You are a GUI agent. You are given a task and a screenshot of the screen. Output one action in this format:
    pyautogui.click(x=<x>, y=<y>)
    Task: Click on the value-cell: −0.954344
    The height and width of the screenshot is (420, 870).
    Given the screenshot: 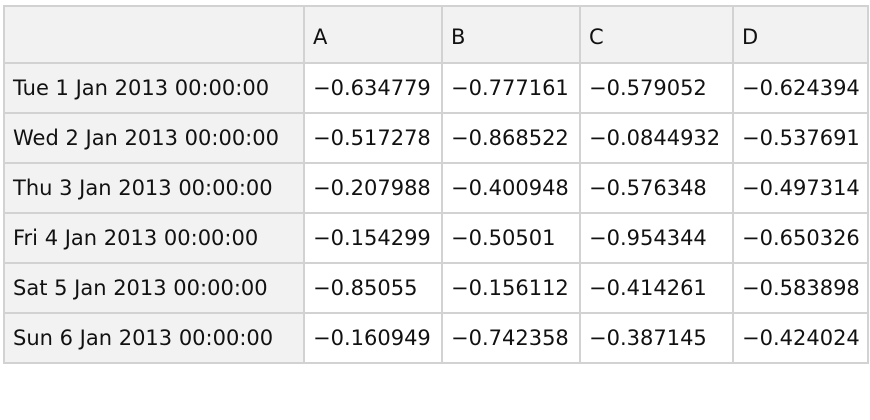 What is the action you would take?
    pyautogui.click(x=656, y=238)
    